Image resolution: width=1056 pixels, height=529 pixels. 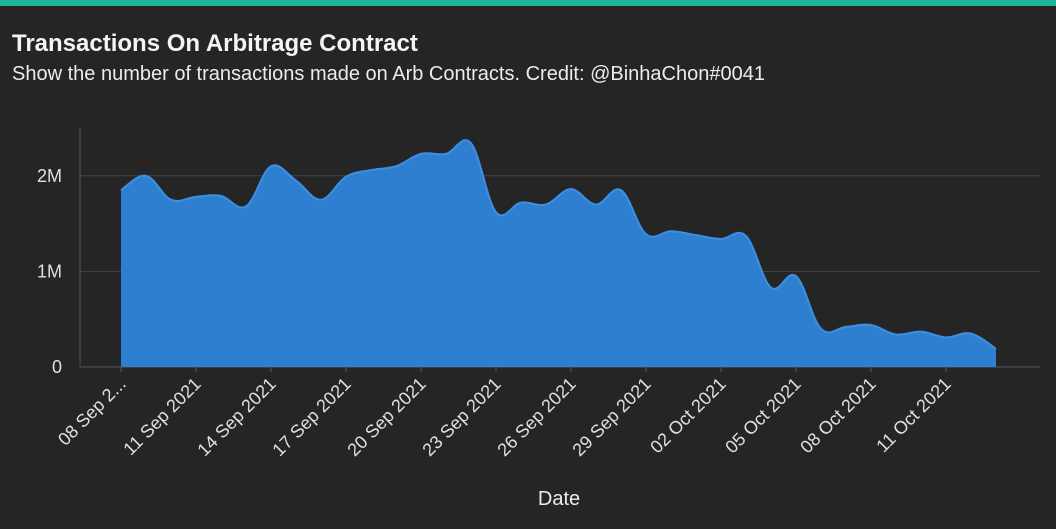 What do you see at coordinates (536, 417) in the screenshot?
I see `x-tick-label: 26 Sep 2021` at bounding box center [536, 417].